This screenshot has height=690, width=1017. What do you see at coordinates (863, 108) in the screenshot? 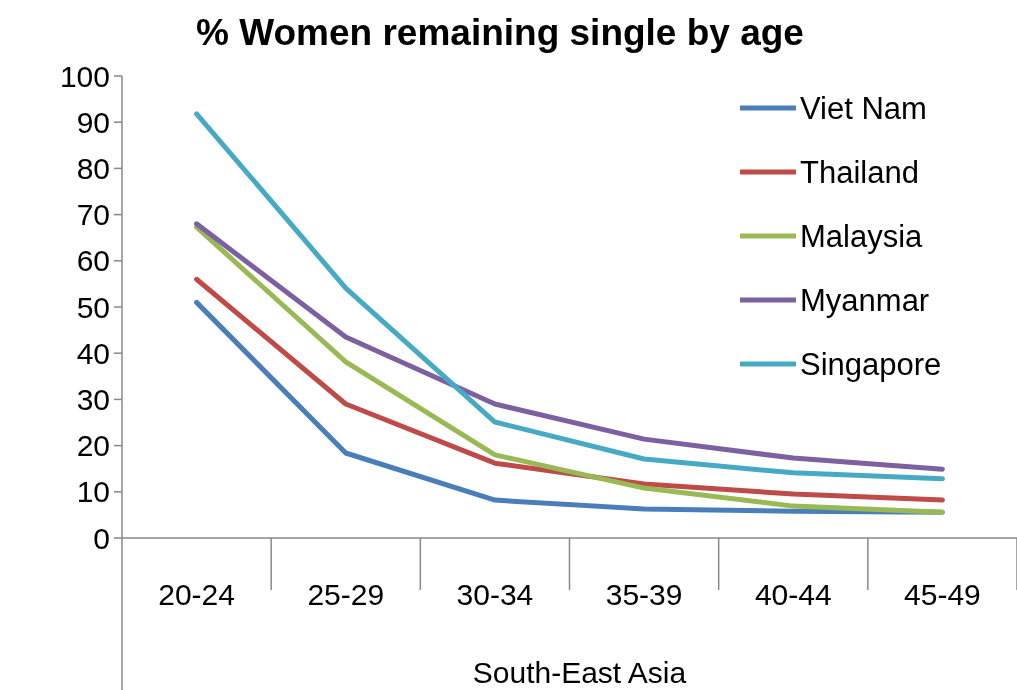
I see `legend-label: Viet Nam` at bounding box center [863, 108].